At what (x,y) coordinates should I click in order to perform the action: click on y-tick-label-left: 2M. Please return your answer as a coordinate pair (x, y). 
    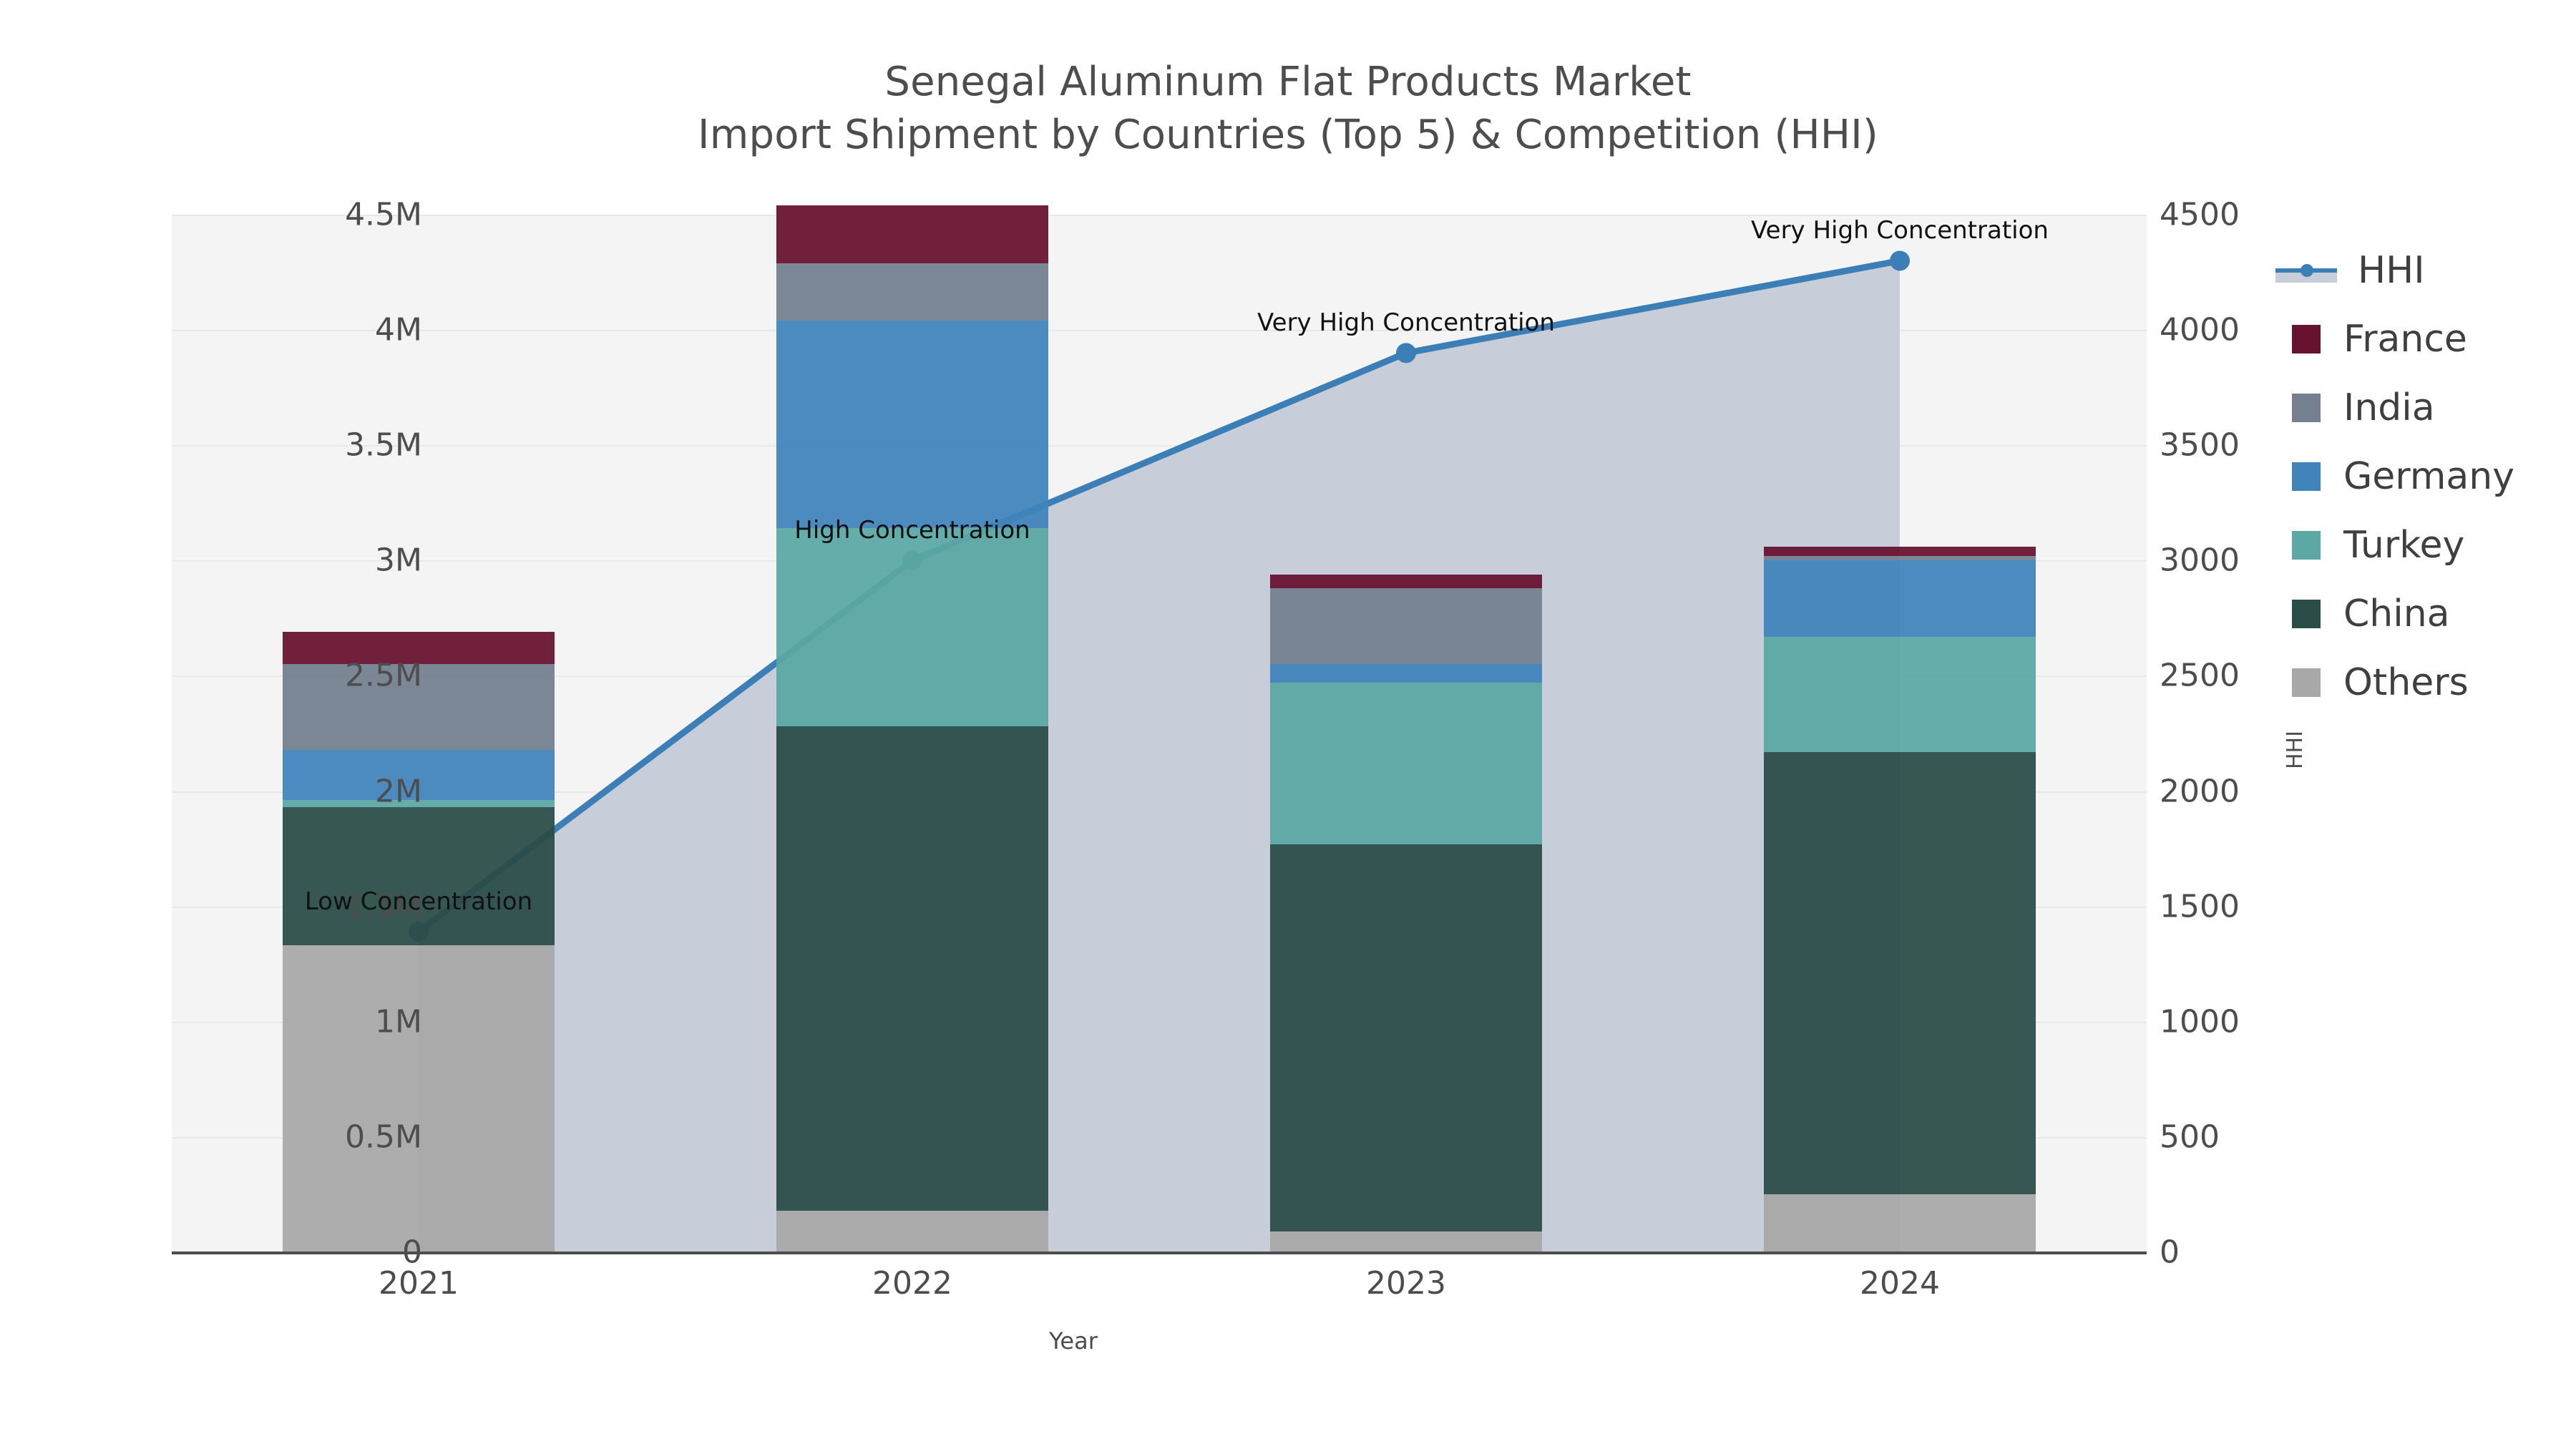
    Looking at the image, I should click on (398, 791).